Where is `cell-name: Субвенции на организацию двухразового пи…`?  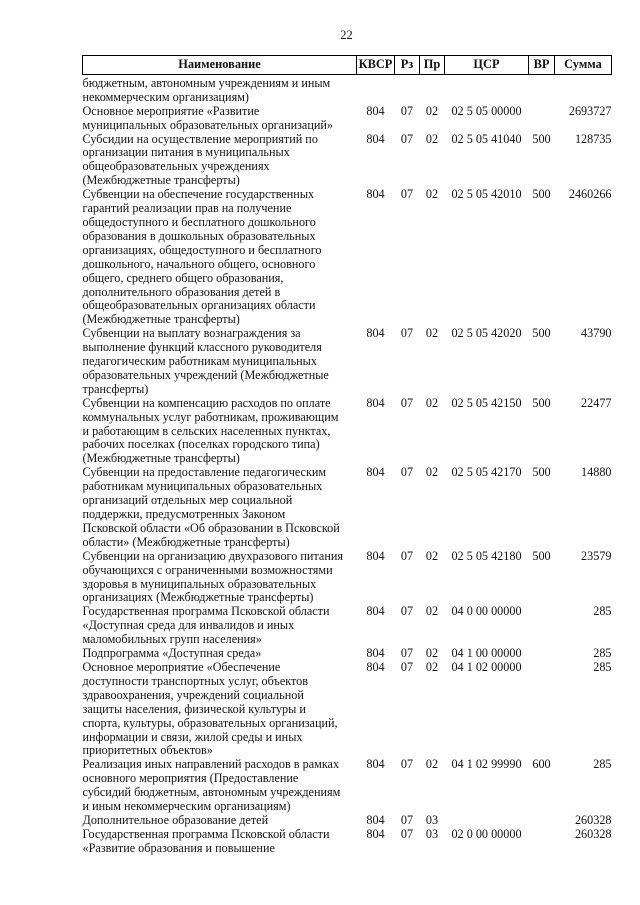 cell-name: Субвенции на организацию двухразового пи… is located at coordinates (212, 576).